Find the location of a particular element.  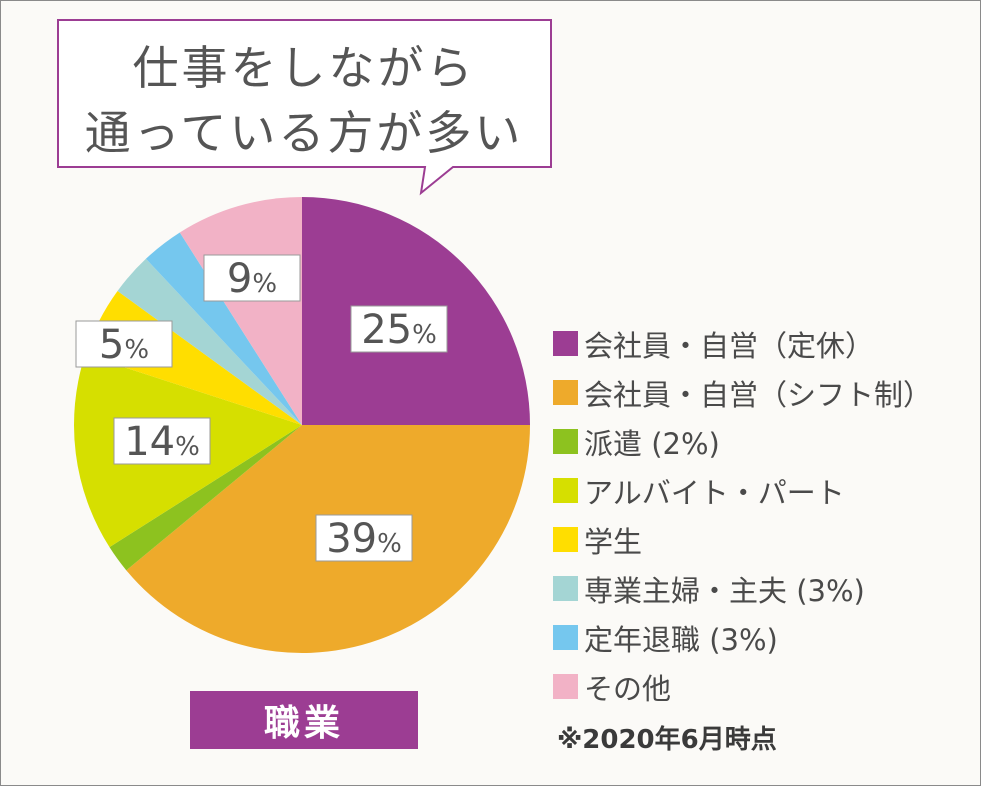

legend-item: 会社員・自営（シフト制） is located at coordinates (742, 392).